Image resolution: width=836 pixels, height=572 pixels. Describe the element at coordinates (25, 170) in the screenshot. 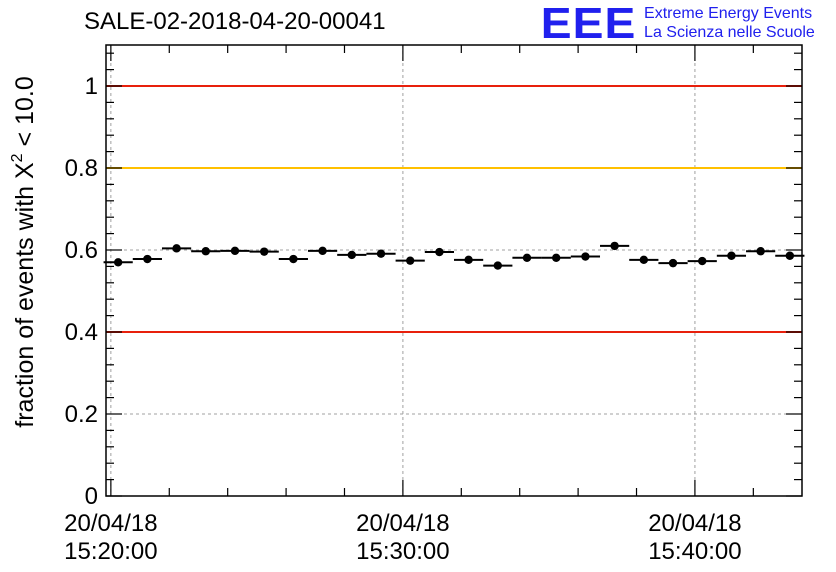

I see `y-axis-label-chi: X` at that location.